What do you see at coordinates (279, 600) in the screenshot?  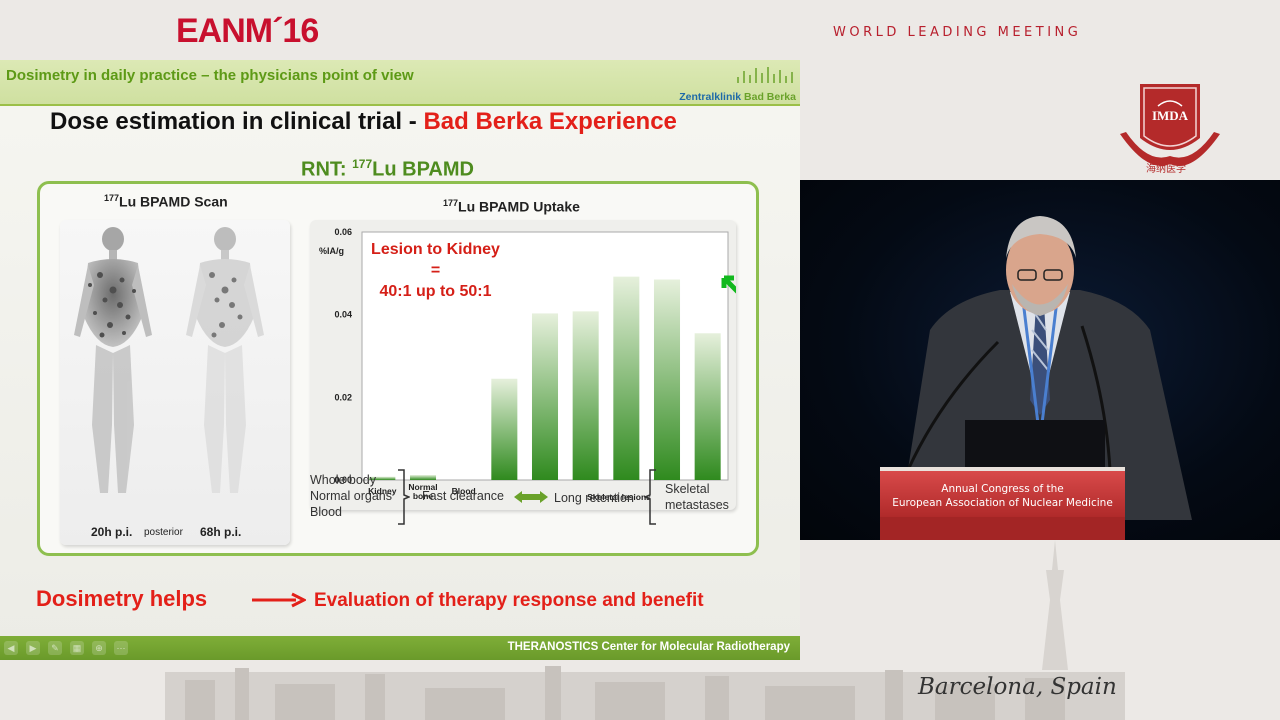 I see `arrow-right-icon` at bounding box center [279, 600].